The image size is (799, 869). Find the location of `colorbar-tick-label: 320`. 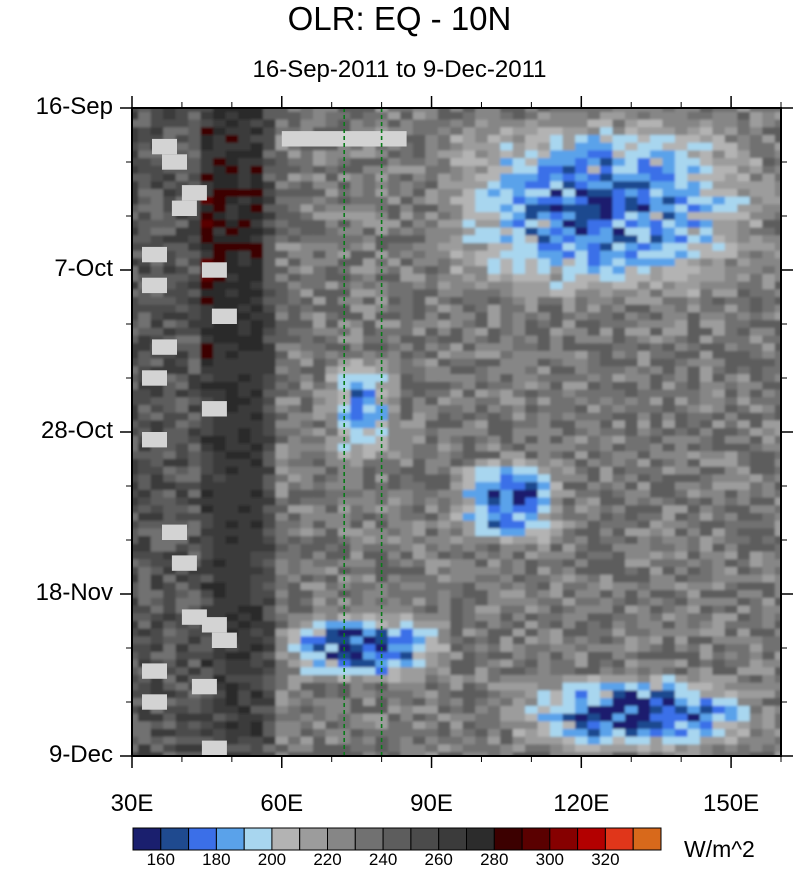

colorbar-tick-label: 320 is located at coordinates (605, 859).